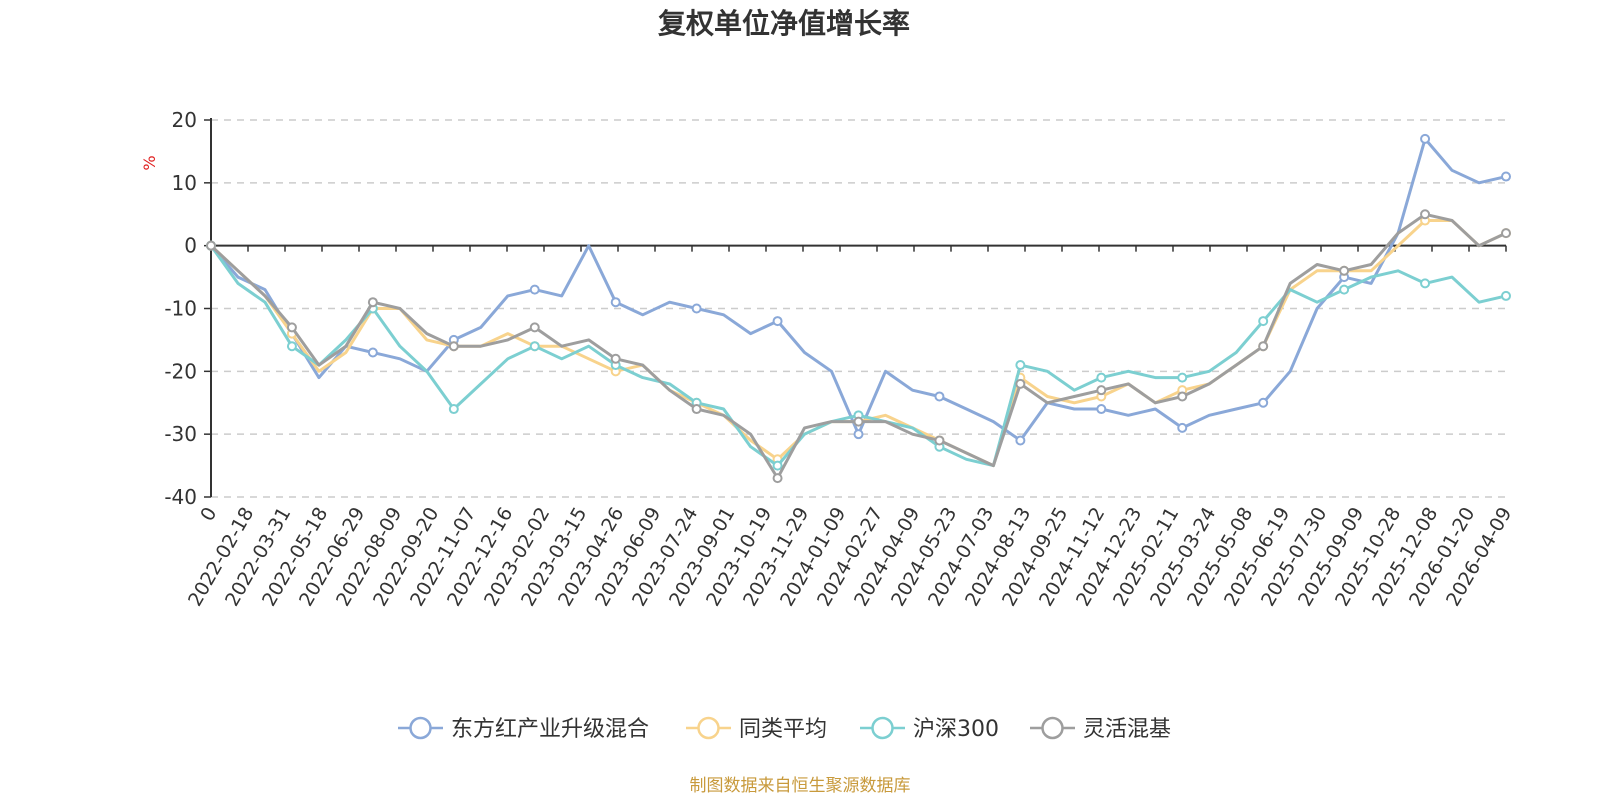  I want to click on y-tick-label: 20, so click(184, 120).